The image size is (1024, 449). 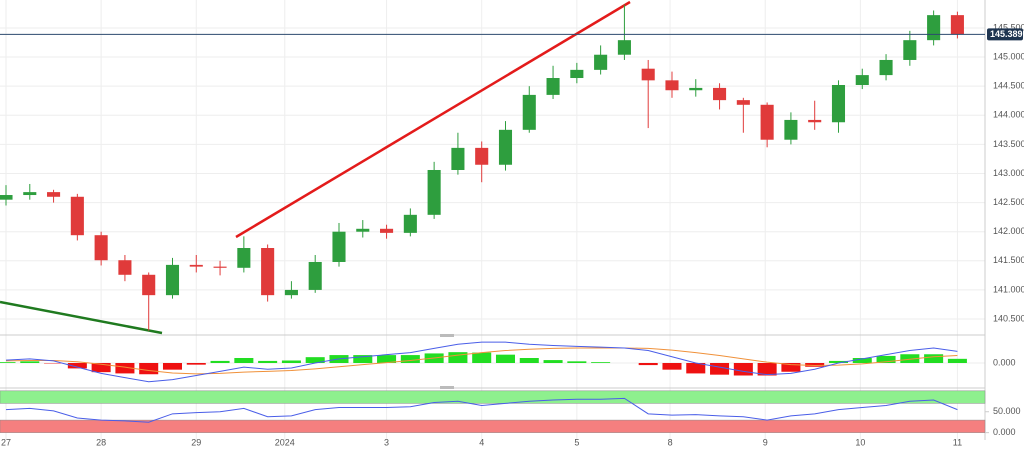 I want to click on x-tick-label: 2024, so click(x=285, y=442).